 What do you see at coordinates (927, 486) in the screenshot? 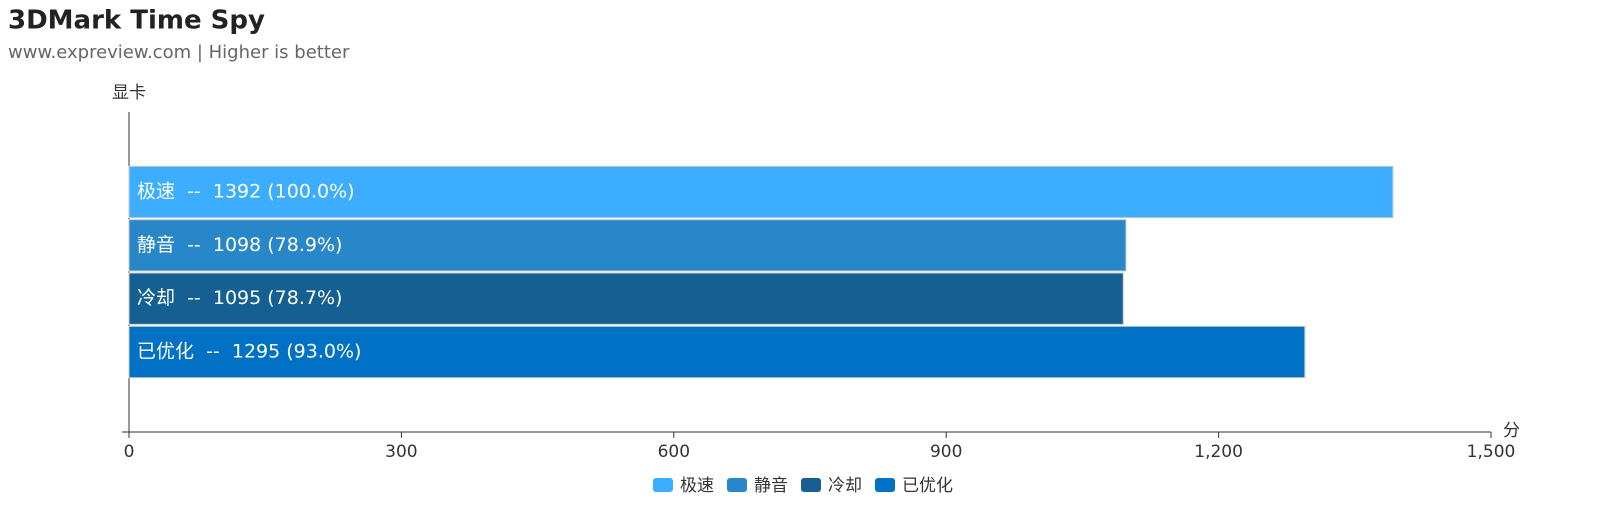
I see `legend-label: 已优化` at bounding box center [927, 486].